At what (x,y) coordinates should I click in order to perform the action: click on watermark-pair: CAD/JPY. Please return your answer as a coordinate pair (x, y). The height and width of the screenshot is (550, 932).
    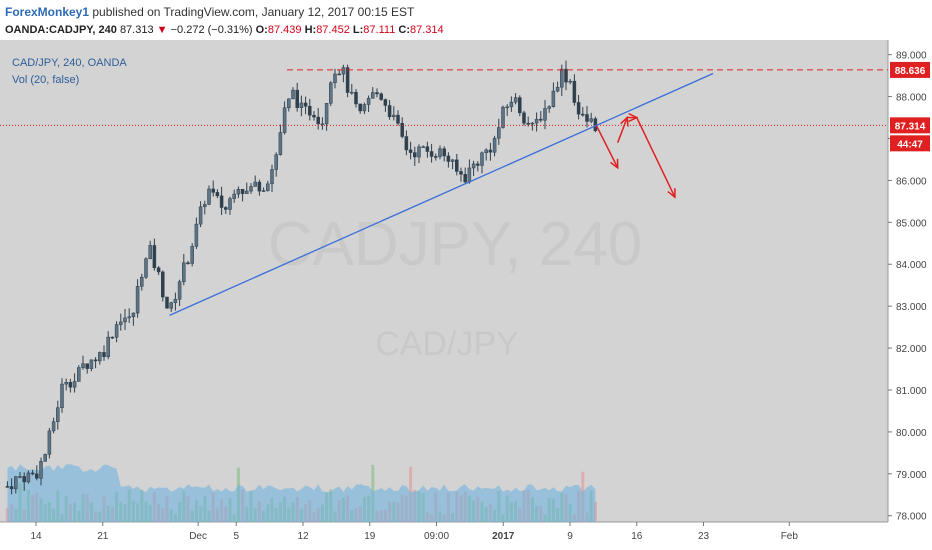
    Looking at the image, I should click on (447, 344).